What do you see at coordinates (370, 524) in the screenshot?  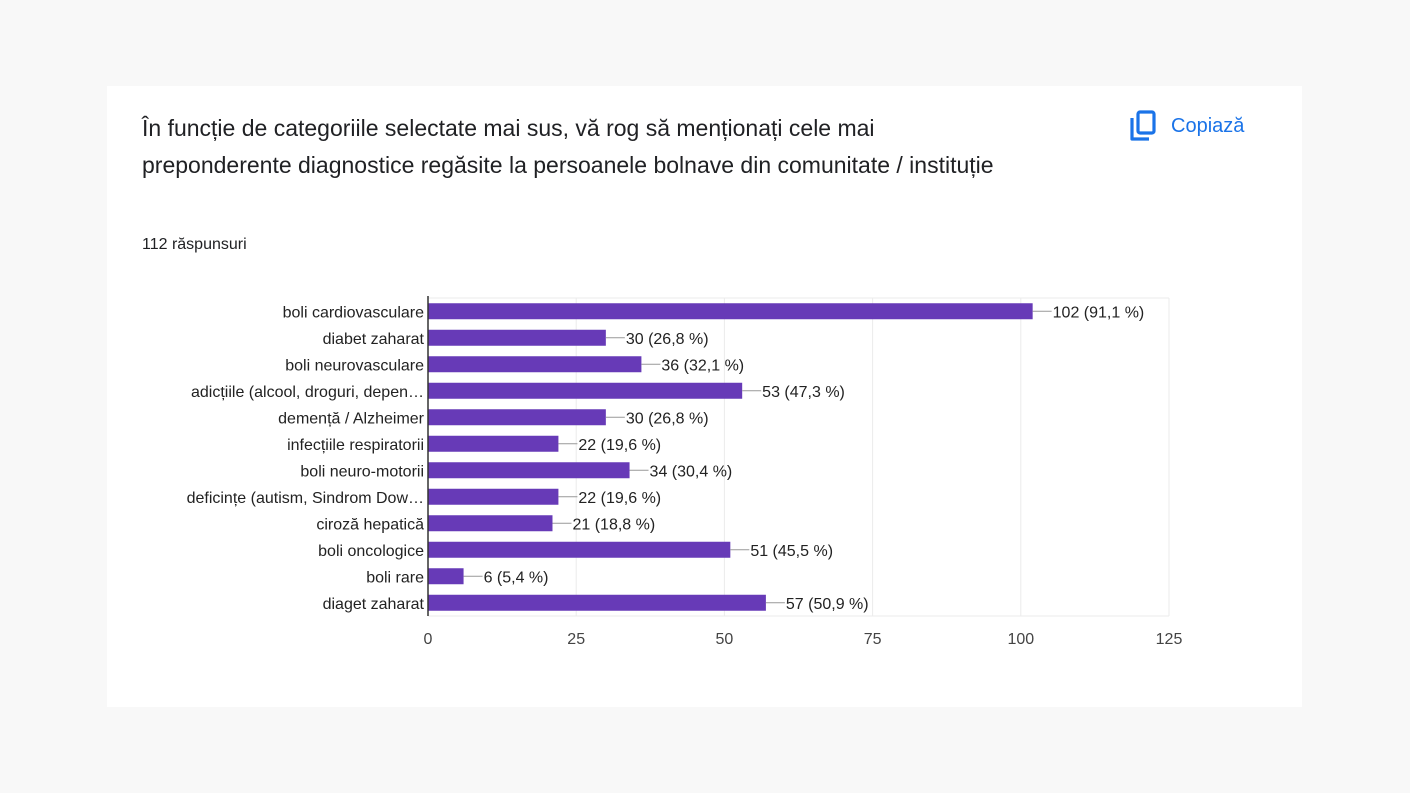 I see `category-label: ciroză hepatică` at bounding box center [370, 524].